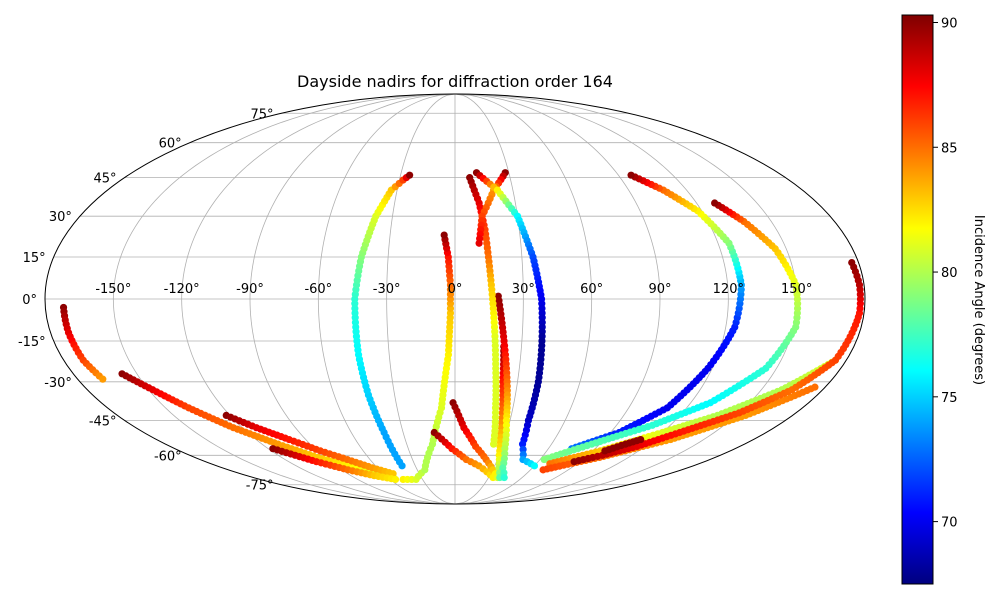 This screenshot has height=600, width=1000. Describe the element at coordinates (168, 456) in the screenshot. I see `lat-tick-label: -60°` at that location.